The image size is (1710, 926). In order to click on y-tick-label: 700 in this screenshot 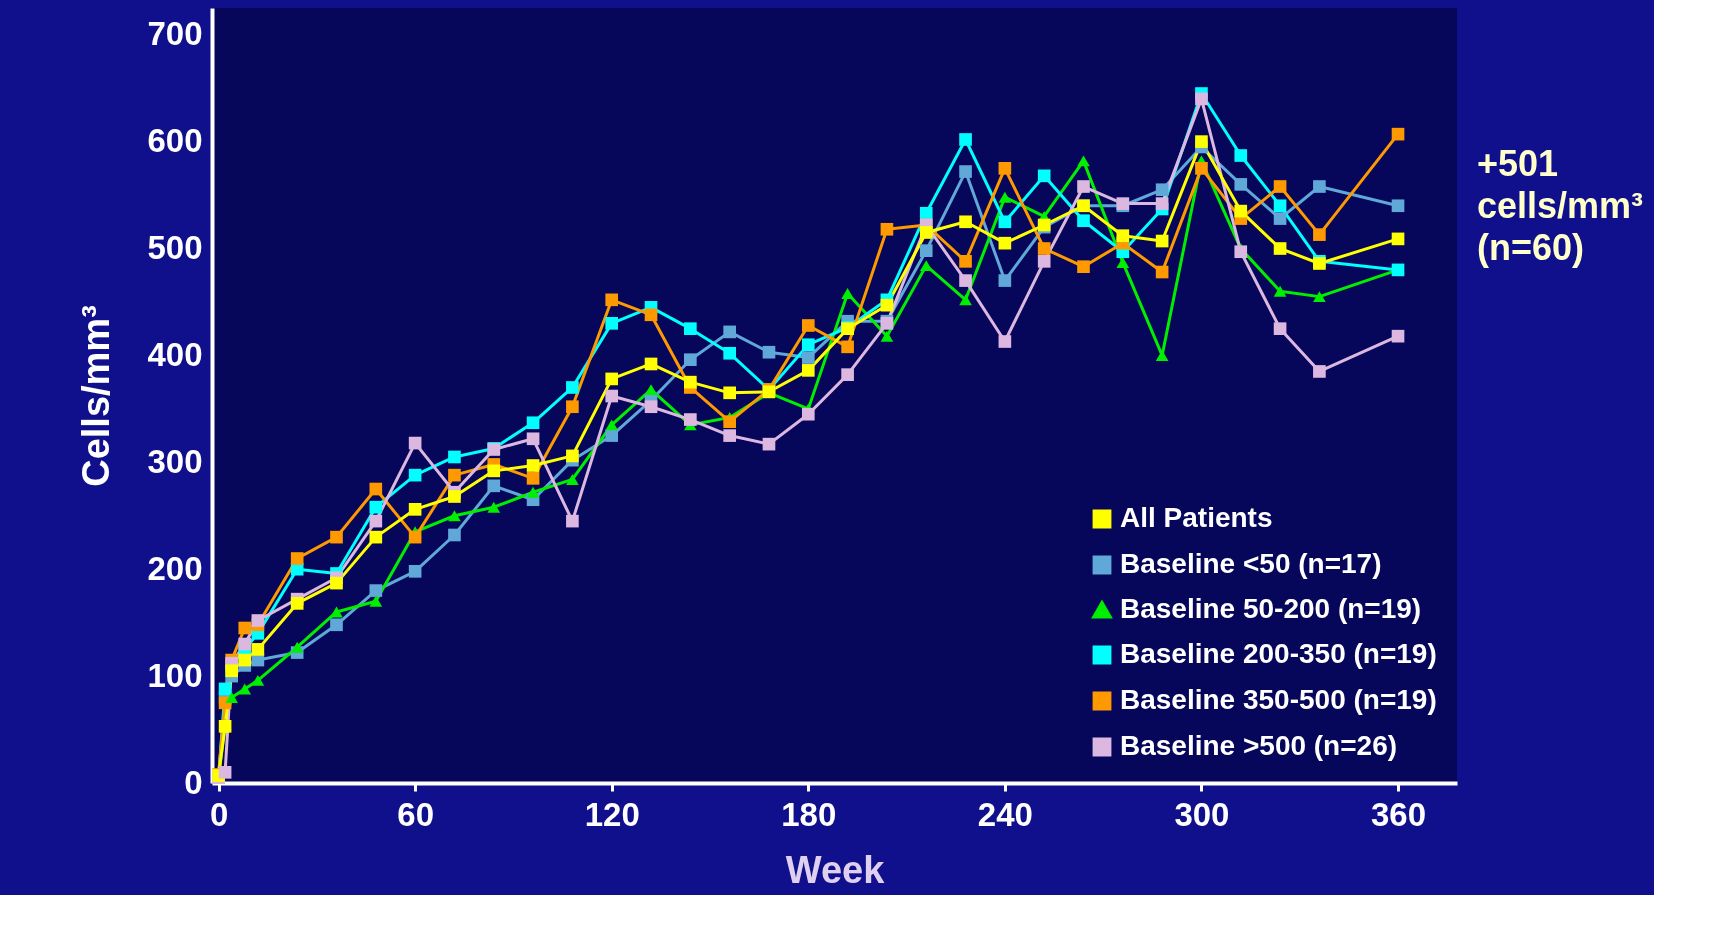, I will do `click(175, 34)`.